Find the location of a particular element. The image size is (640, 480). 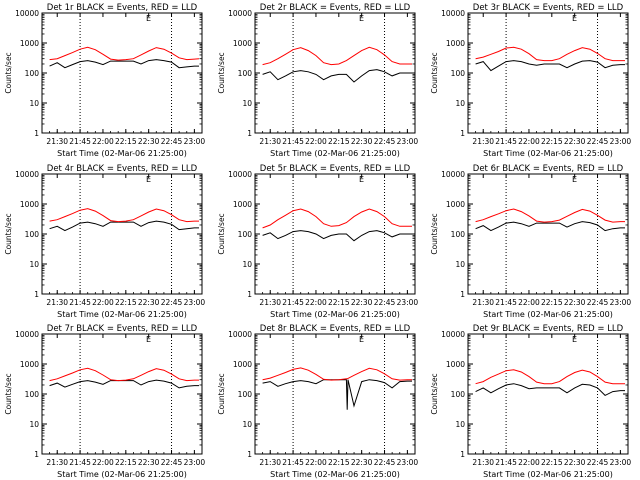

panel-title: Det 6r BLACK = Events, RED = LLD is located at coordinates (548, 169).